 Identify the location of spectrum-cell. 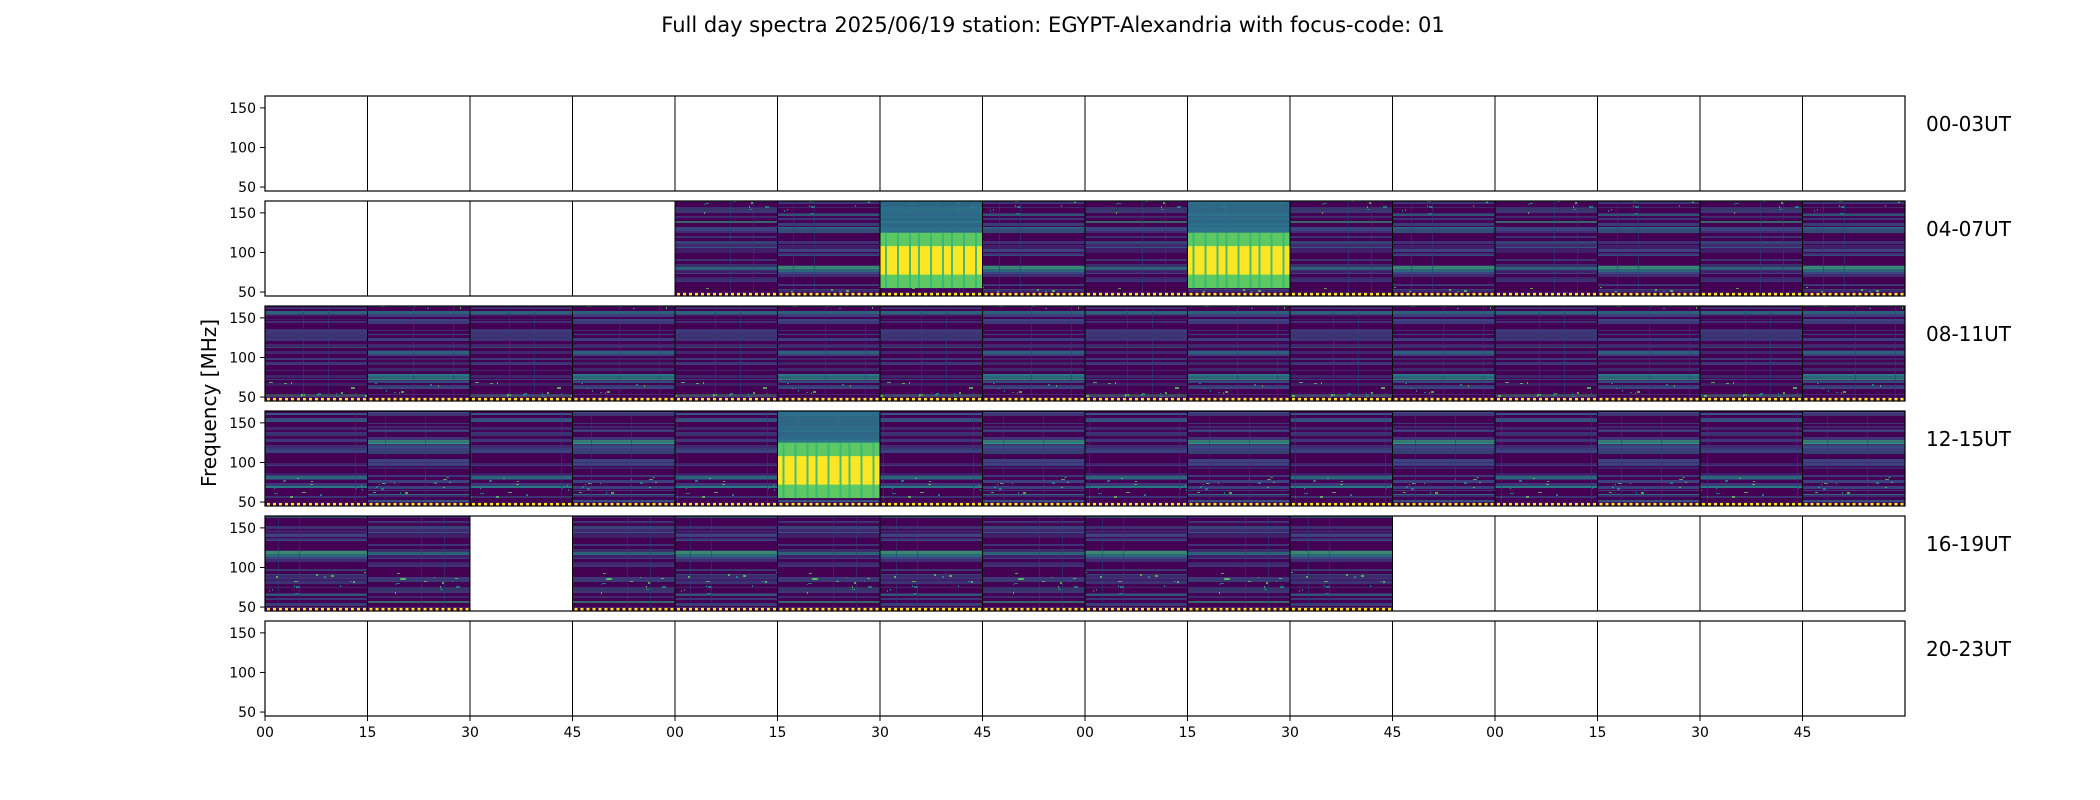
(1751, 353).